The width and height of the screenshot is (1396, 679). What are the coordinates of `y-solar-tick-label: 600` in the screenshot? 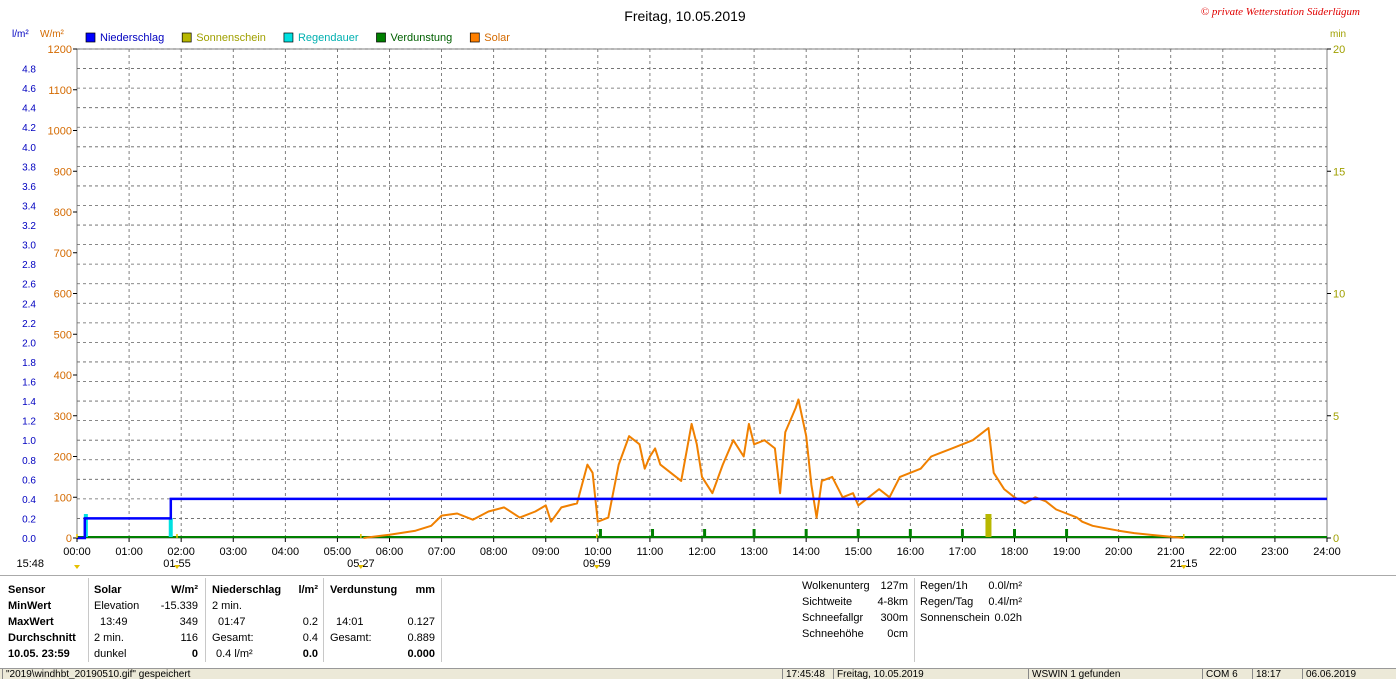 It's located at (63, 295).